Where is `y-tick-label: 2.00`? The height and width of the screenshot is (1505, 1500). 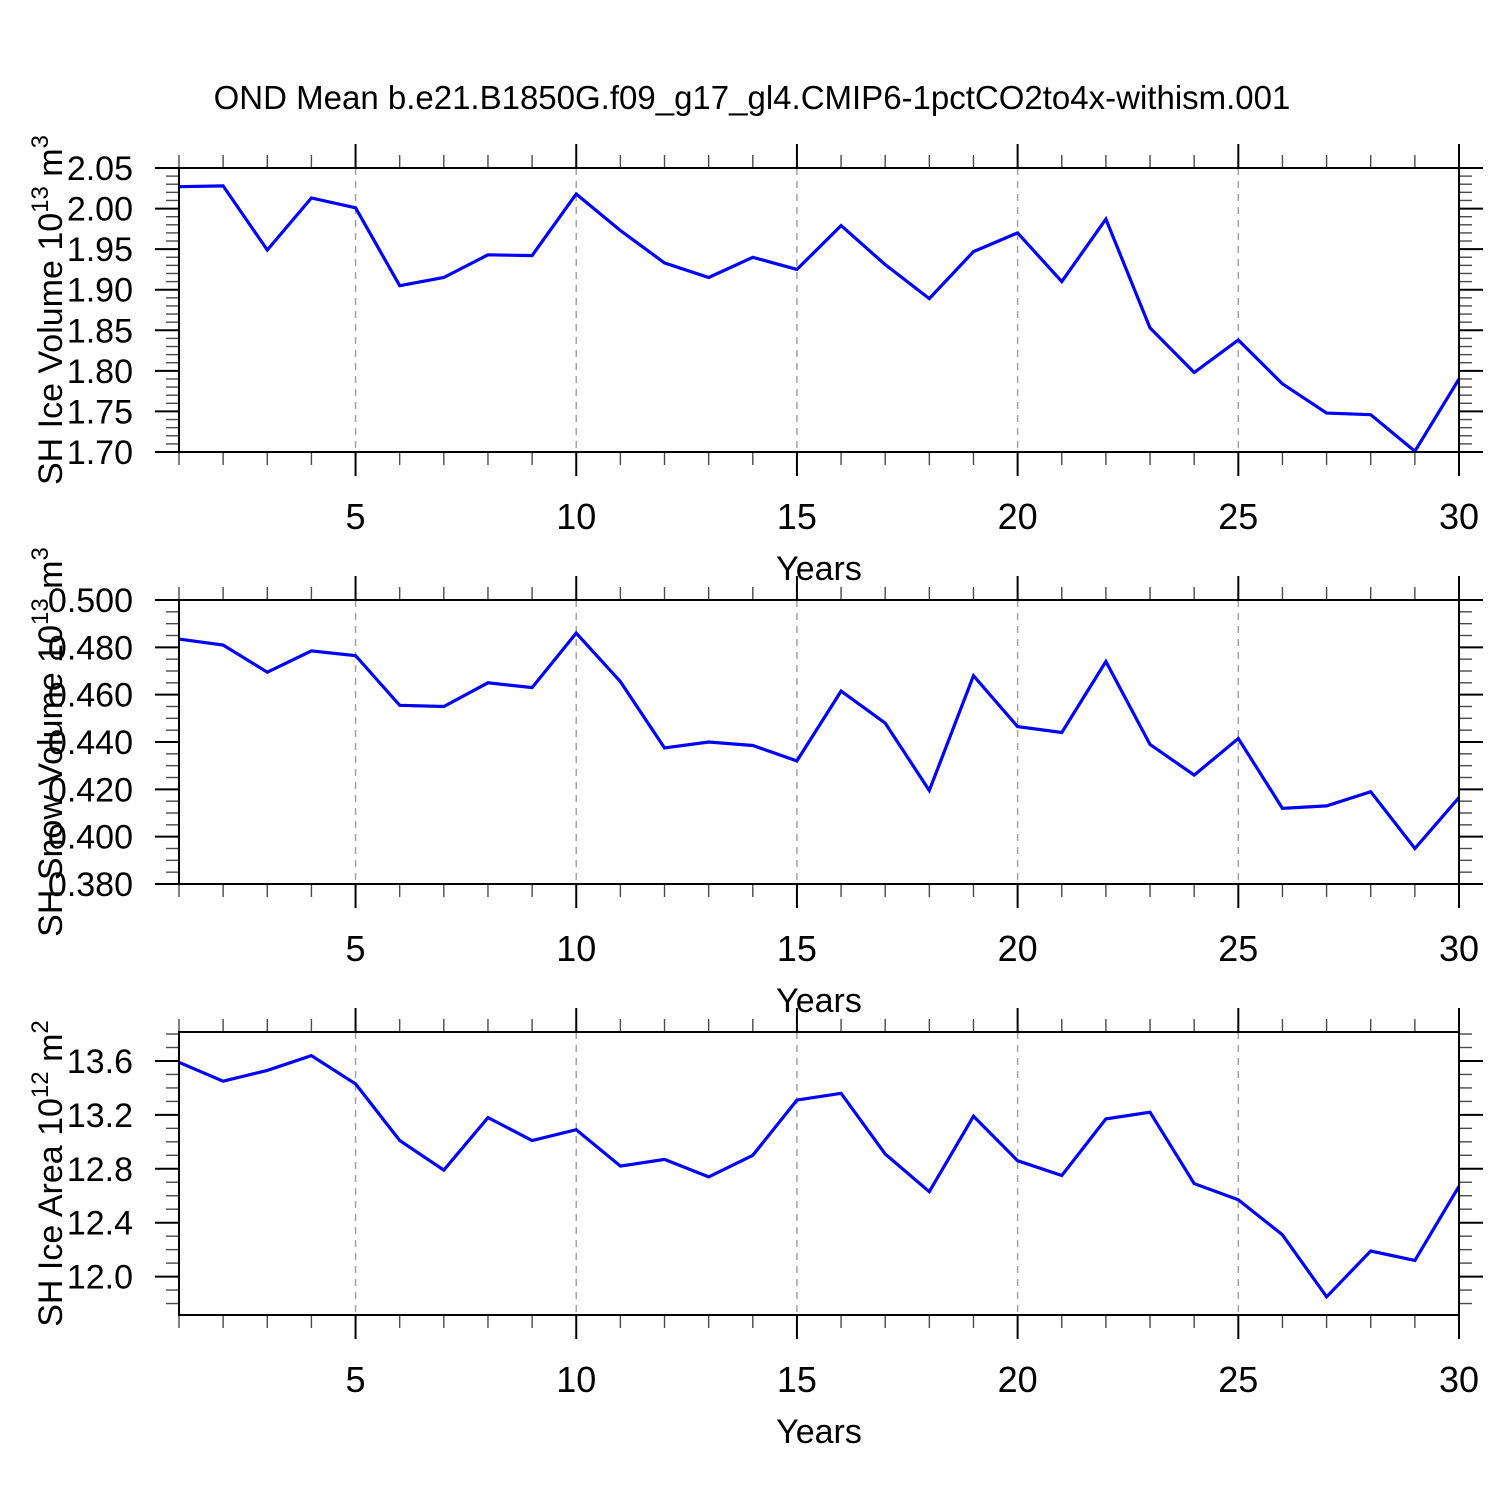 y-tick-label: 2.00 is located at coordinates (100, 210).